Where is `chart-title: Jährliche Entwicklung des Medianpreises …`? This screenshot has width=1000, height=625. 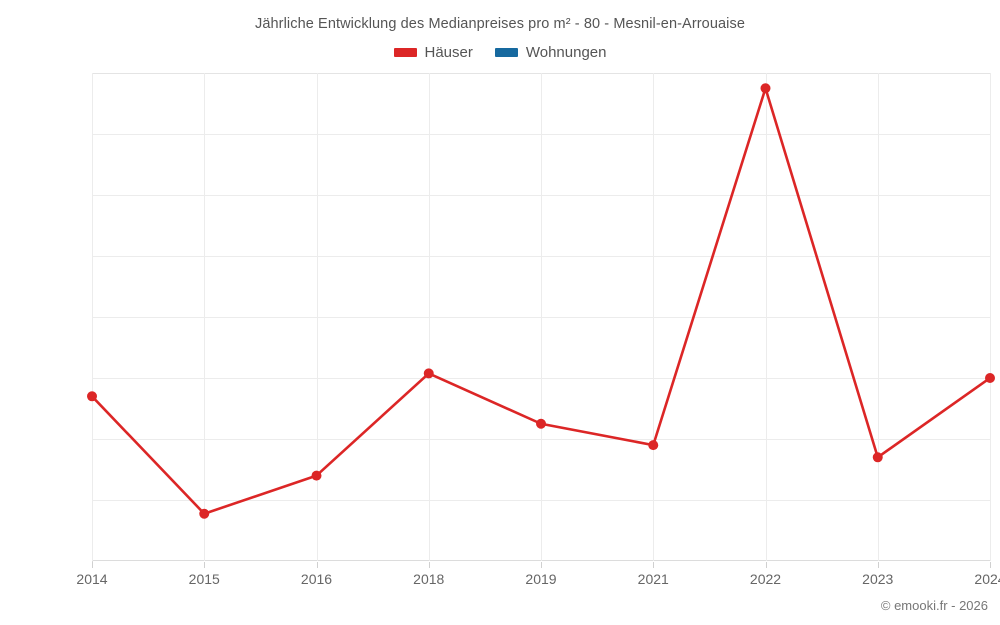
chart-title: Jährliche Entwicklung des Medianpreises … is located at coordinates (500, 24).